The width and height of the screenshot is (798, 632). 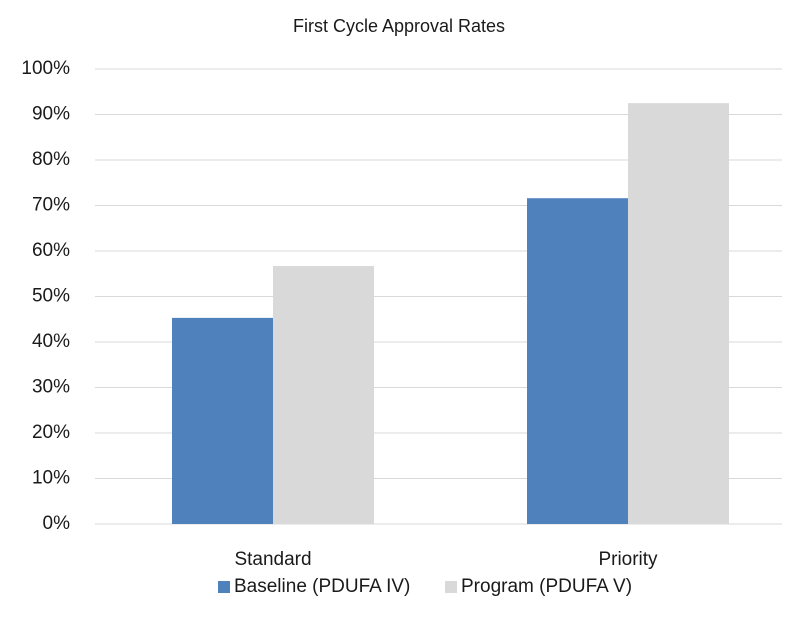 I want to click on y-tick-label: 40%, so click(x=51, y=341).